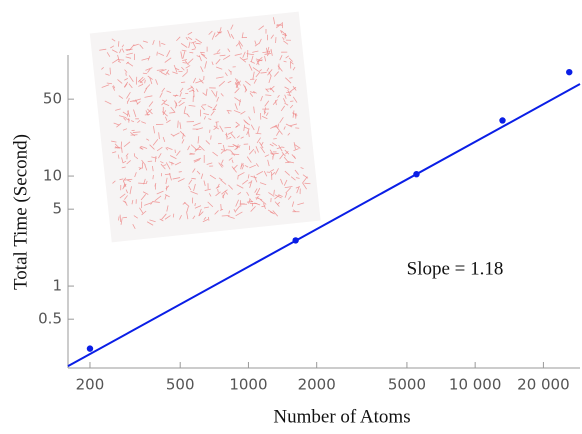 Image resolution: width=582 pixels, height=434 pixels. I want to click on x-tick-label: 200, so click(90, 385).